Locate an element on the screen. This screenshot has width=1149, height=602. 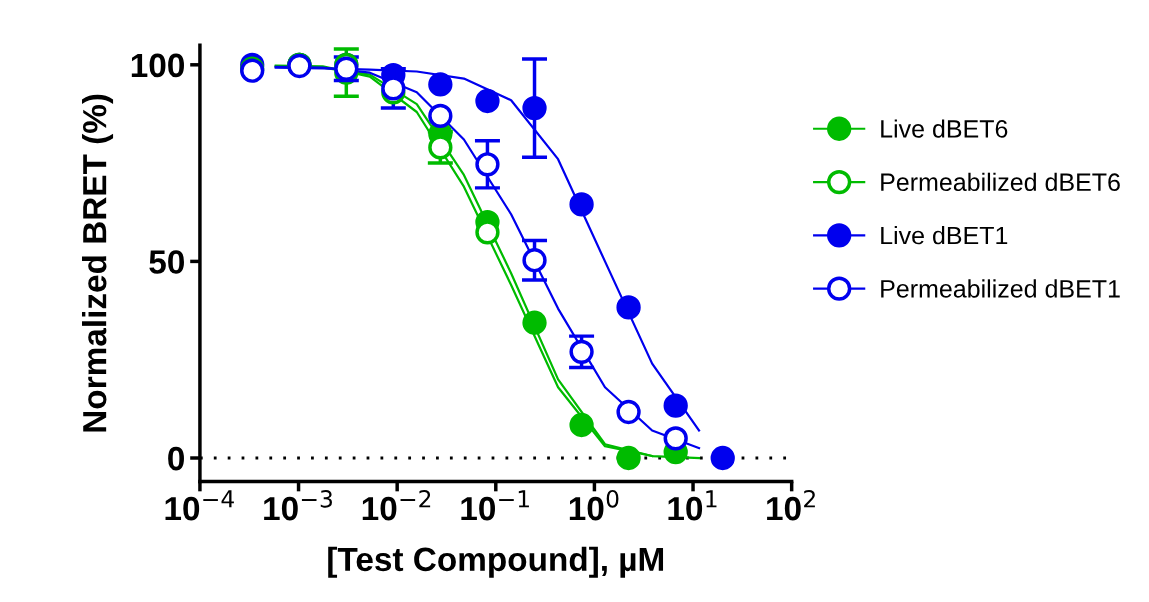
x-tick-label: 10$^{−4}$ is located at coordinates (199, 505).